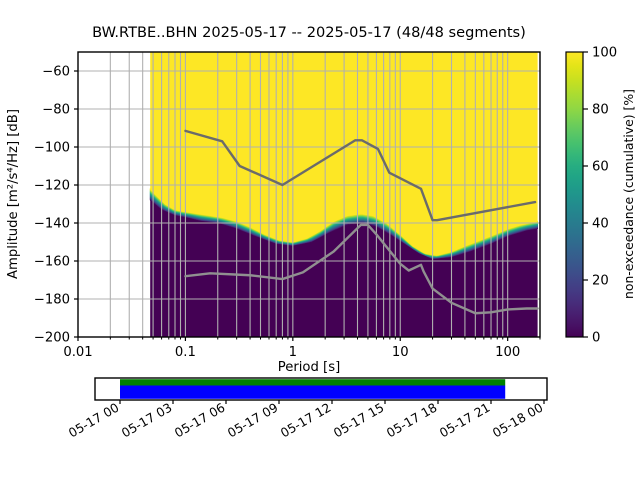 The width and height of the screenshot is (640, 480). I want to click on colorbar-label: non-exceedance (cumulative) [%], so click(628, 194).